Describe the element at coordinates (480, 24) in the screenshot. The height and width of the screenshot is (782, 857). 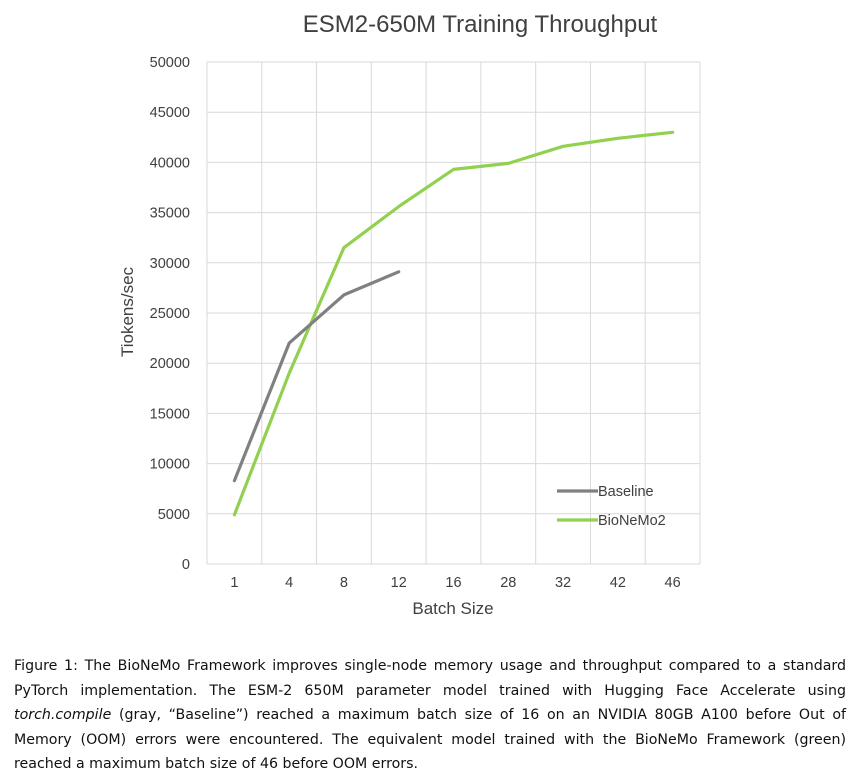
I see `chart-title: ESM2-650M Training Throughput` at that location.